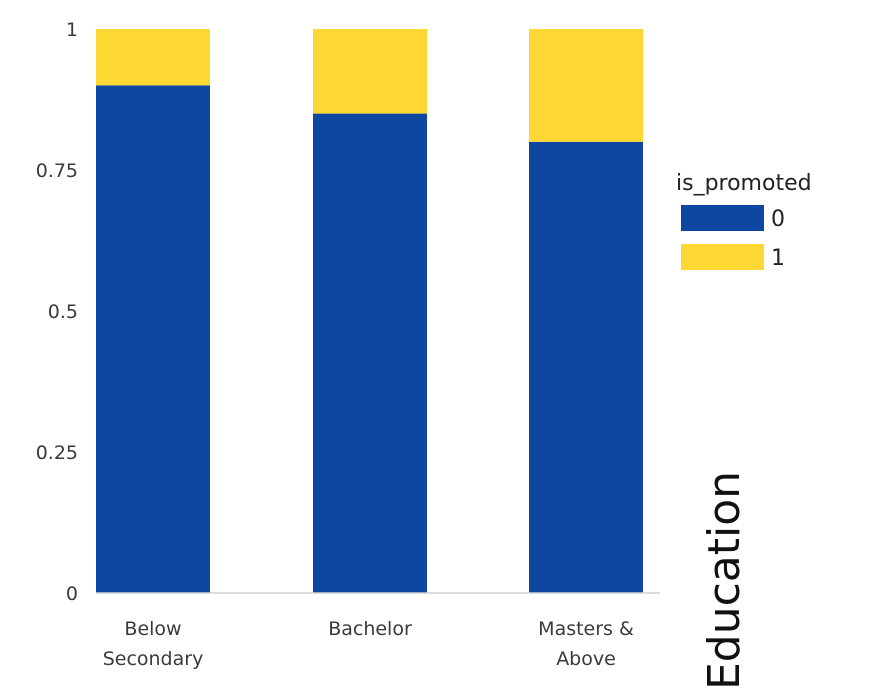  What do you see at coordinates (72, 30) in the screenshot?
I see `y-tick-label: 1` at bounding box center [72, 30].